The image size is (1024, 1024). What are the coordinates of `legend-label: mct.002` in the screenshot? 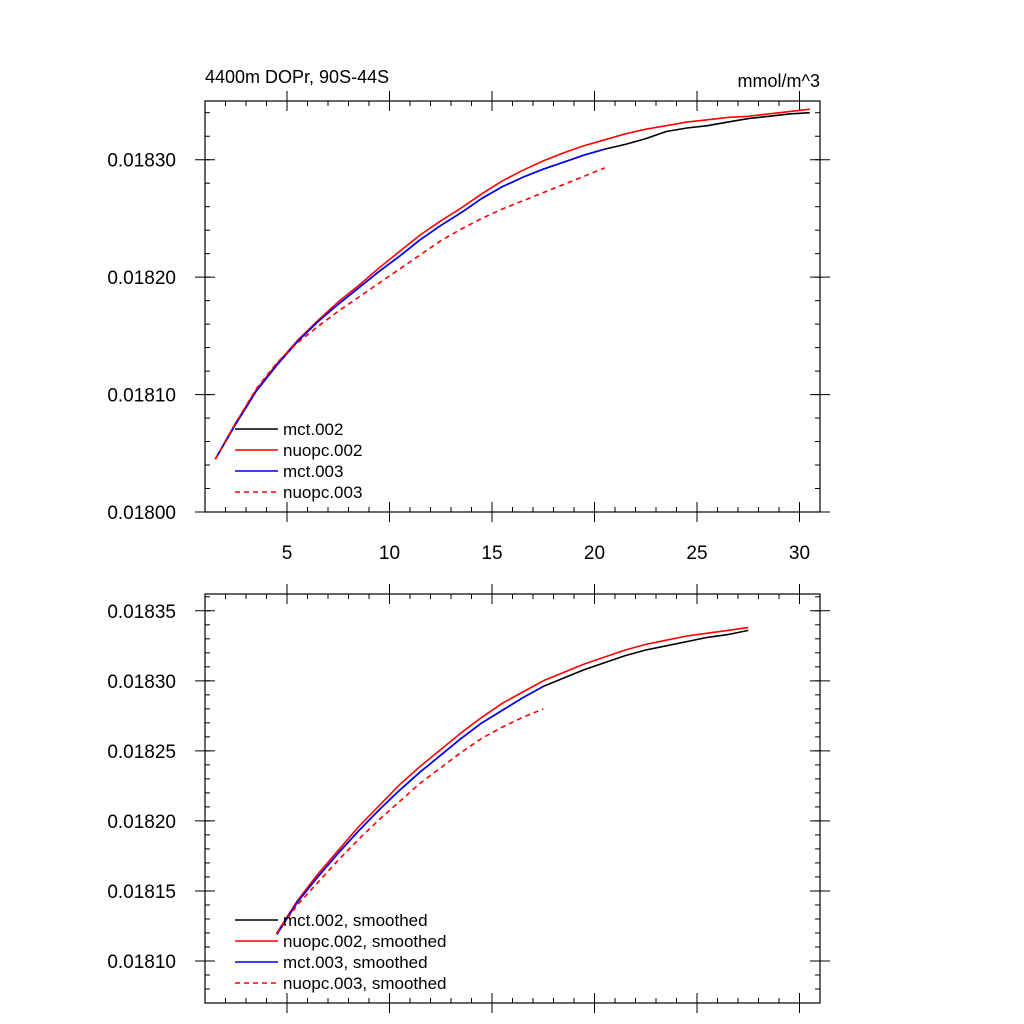 It's located at (313, 429).